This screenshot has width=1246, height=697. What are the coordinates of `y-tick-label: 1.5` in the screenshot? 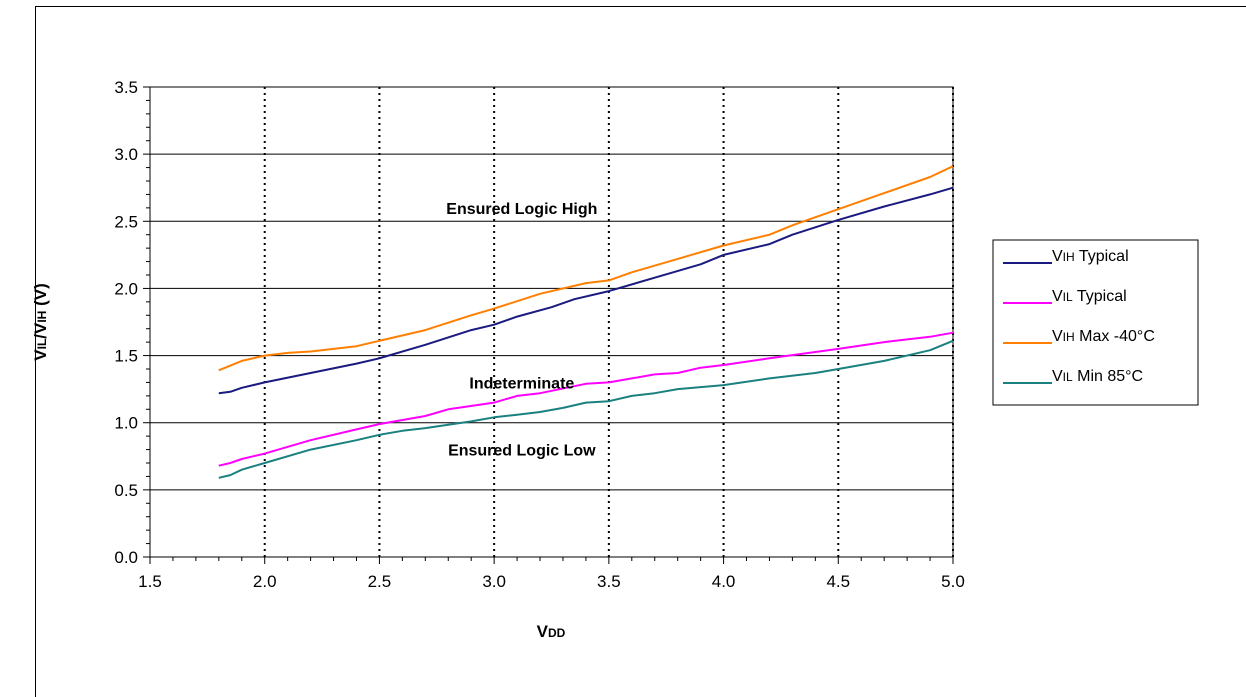 It's located at (126, 356).